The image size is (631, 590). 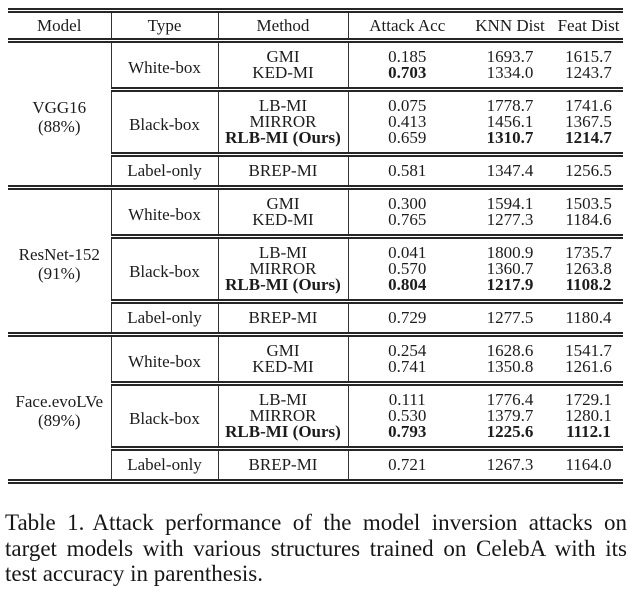 I want to click on feat-dist-cell: 1503.5, so click(x=588, y=198).